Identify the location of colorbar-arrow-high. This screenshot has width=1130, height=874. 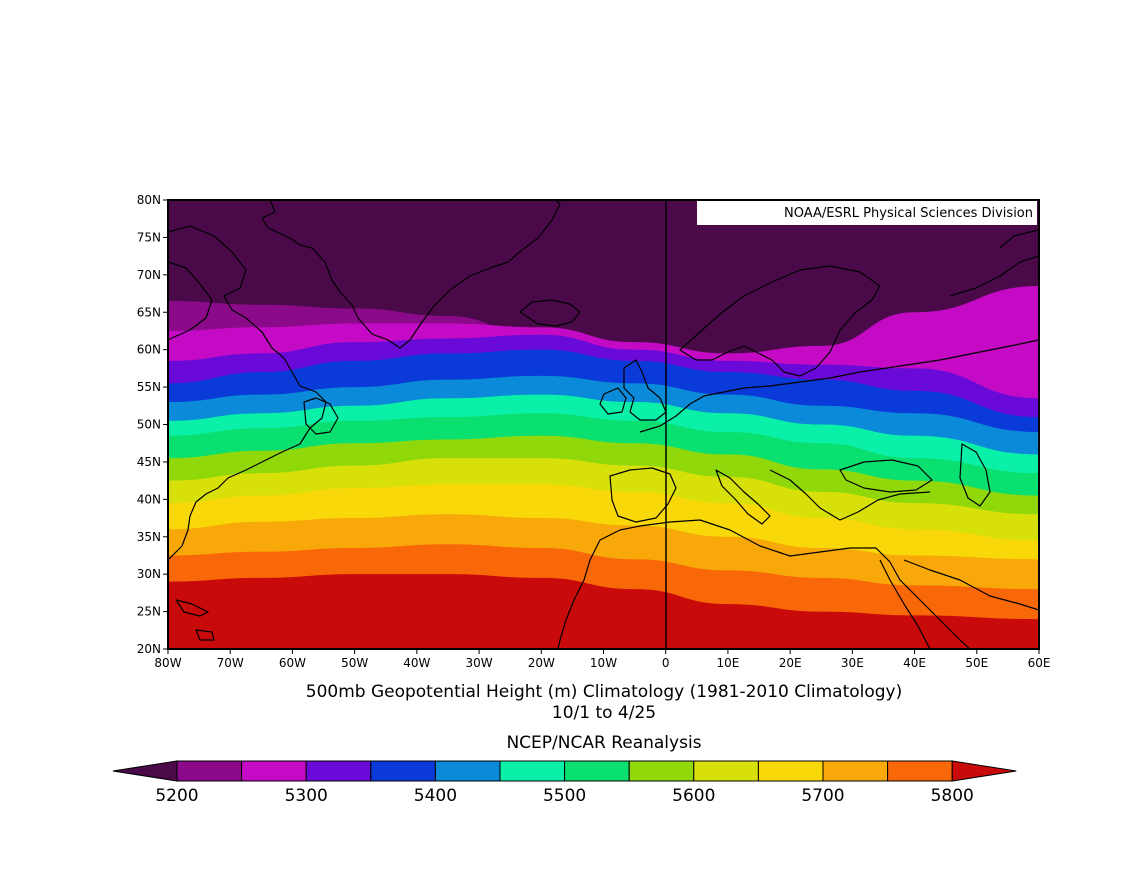
(984, 771).